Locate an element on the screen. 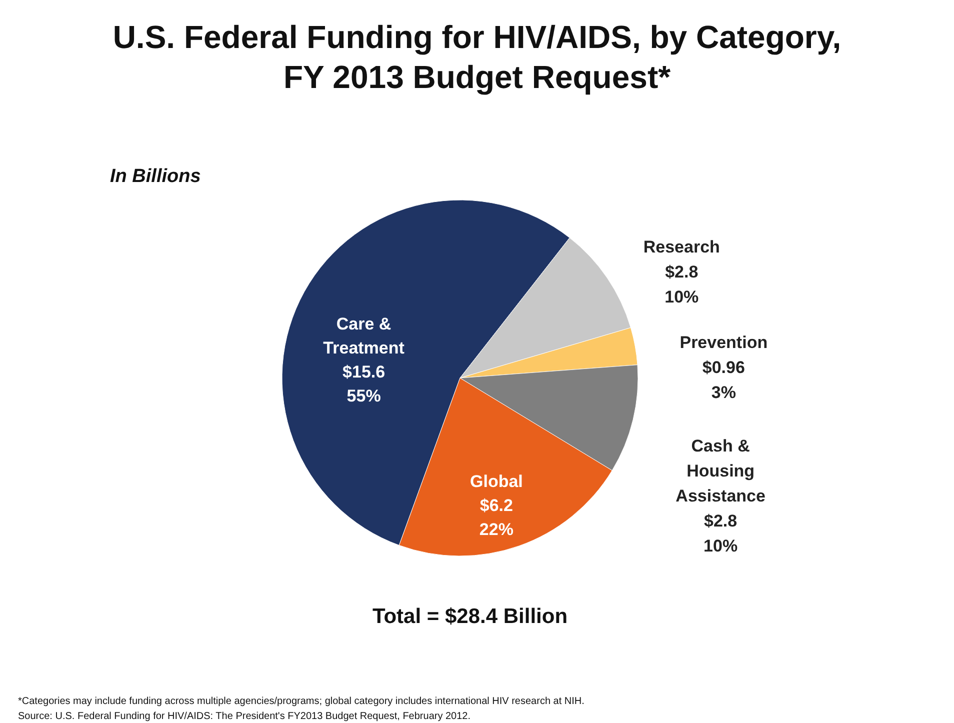  slice-label: Cash & Housing Assistance is located at coordinates (721, 471).